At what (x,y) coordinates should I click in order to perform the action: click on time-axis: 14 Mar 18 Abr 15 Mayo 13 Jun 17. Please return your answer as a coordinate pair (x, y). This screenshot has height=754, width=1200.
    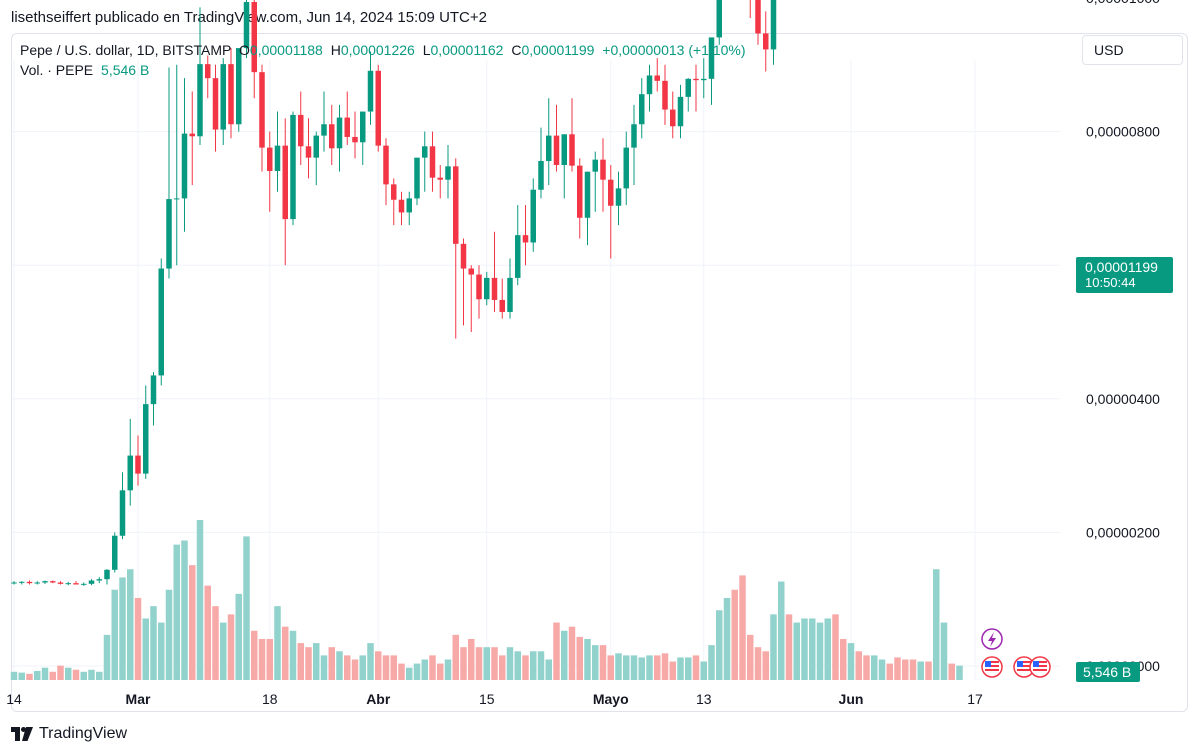
    Looking at the image, I should click on (494, 699).